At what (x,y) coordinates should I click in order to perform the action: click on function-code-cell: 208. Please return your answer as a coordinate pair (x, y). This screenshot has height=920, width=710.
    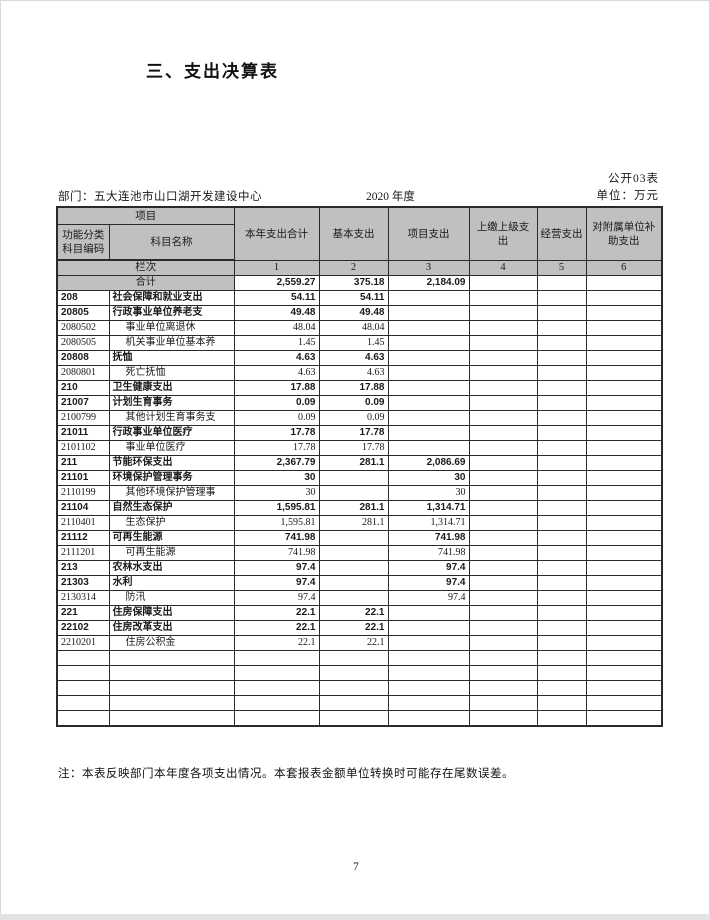
    Looking at the image, I should click on (83, 298).